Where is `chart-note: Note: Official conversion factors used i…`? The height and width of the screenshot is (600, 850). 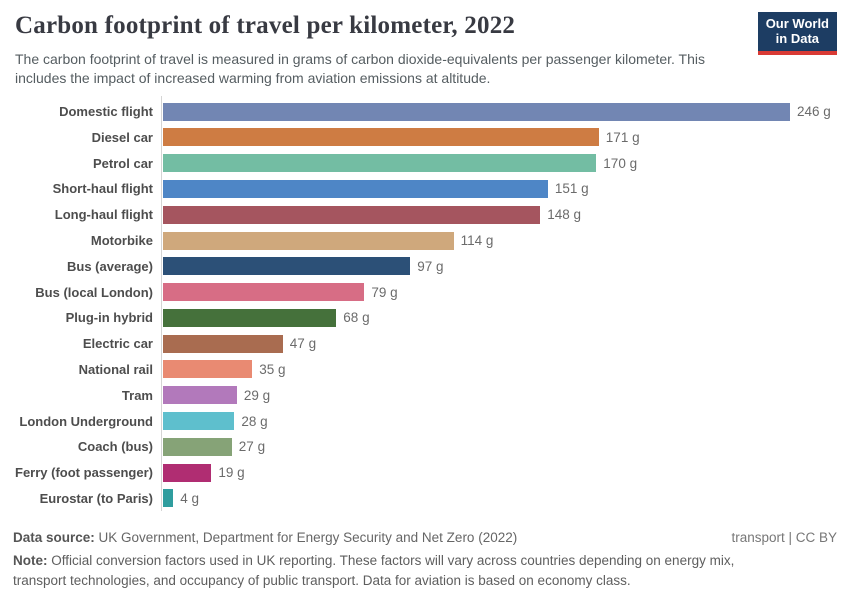
chart-note: Note: Official conversion factors used i… is located at coordinates (394, 570).